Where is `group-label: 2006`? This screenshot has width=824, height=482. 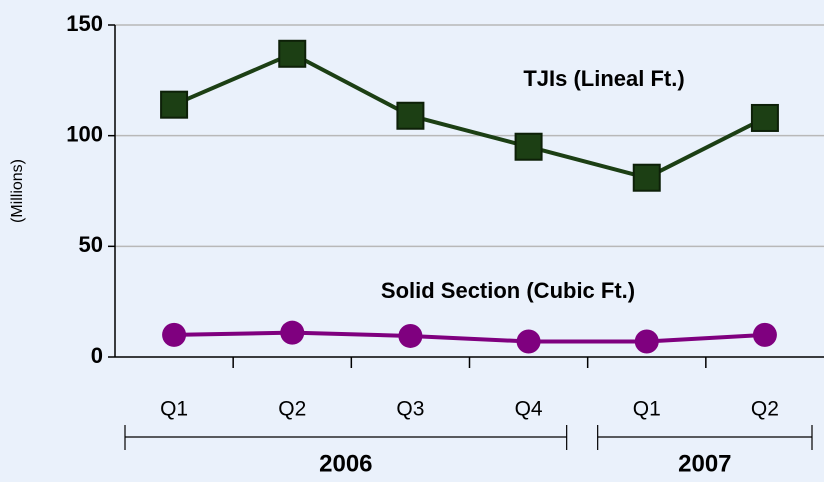 group-label: 2006 is located at coordinates (345, 463).